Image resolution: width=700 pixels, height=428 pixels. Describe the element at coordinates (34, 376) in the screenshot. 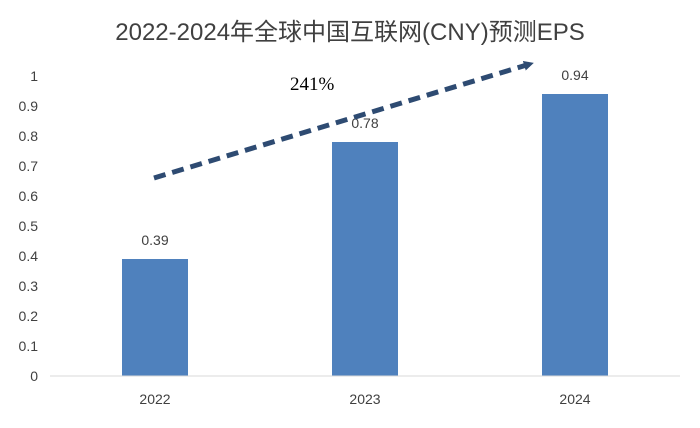

I see `y-tick-label: 0` at that location.